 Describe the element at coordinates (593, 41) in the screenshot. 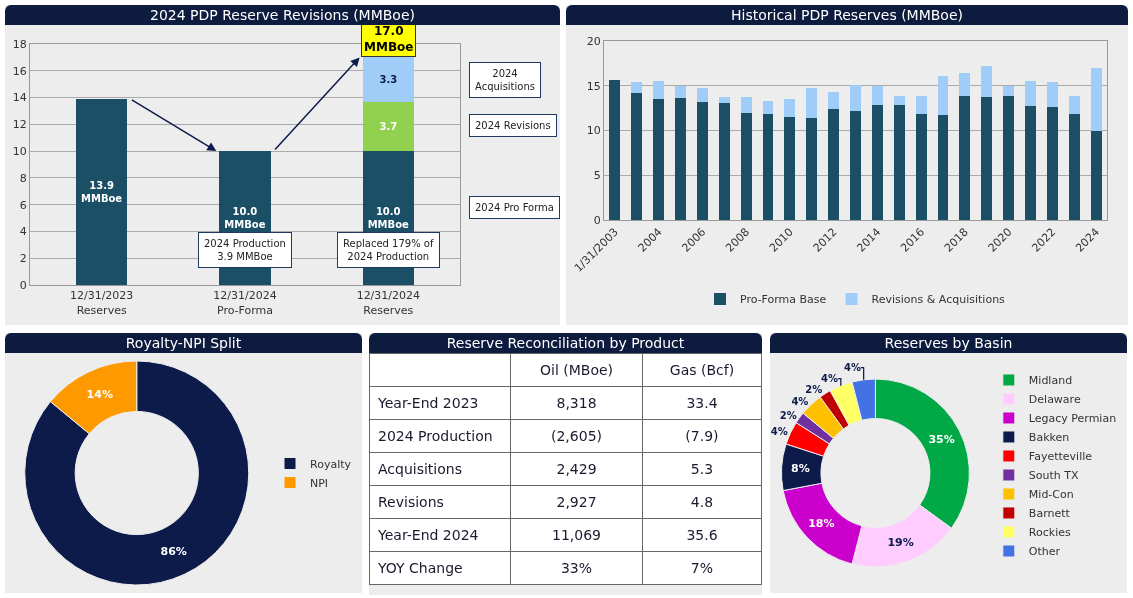

I see `y-tick-label: 20` at that location.